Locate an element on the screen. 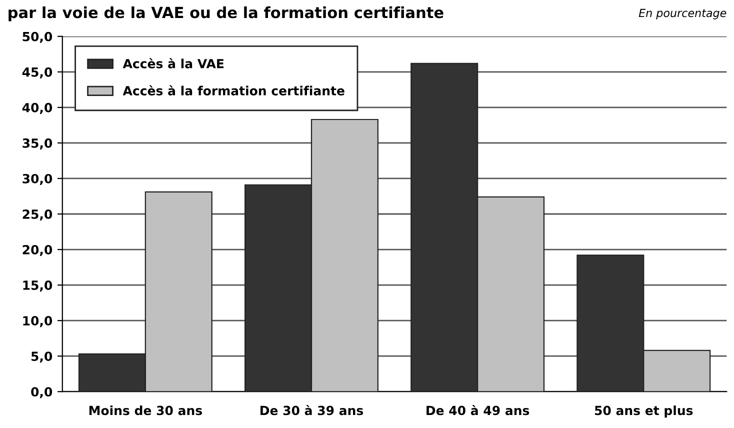  x-tick-label: Moins de 30 ans is located at coordinates (145, 411).